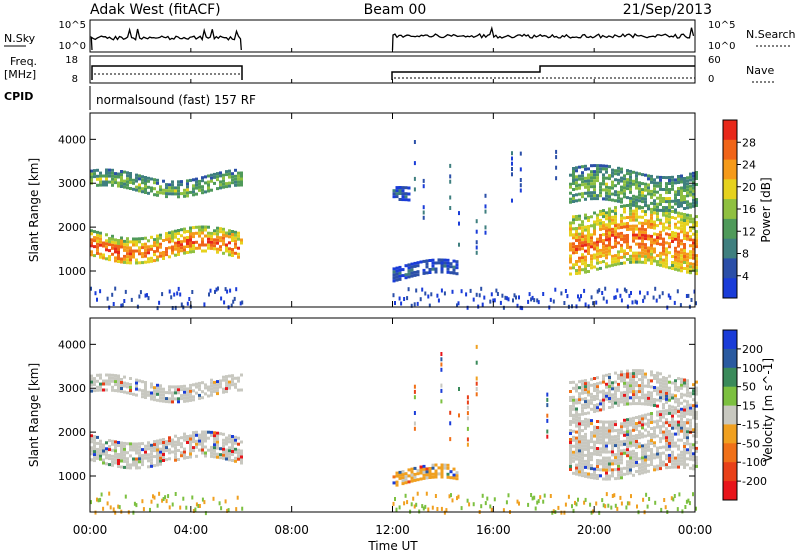  Describe the element at coordinates (633, 444) in the screenshot. I see `echo-band` at that location.